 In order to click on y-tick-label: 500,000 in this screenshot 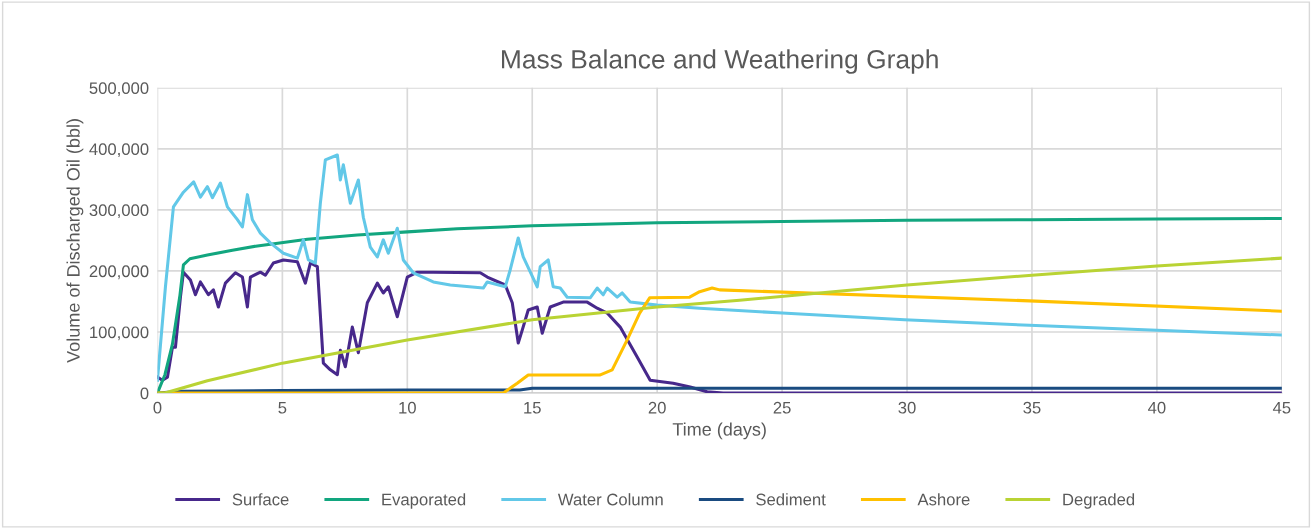, I will do `click(119, 89)`.